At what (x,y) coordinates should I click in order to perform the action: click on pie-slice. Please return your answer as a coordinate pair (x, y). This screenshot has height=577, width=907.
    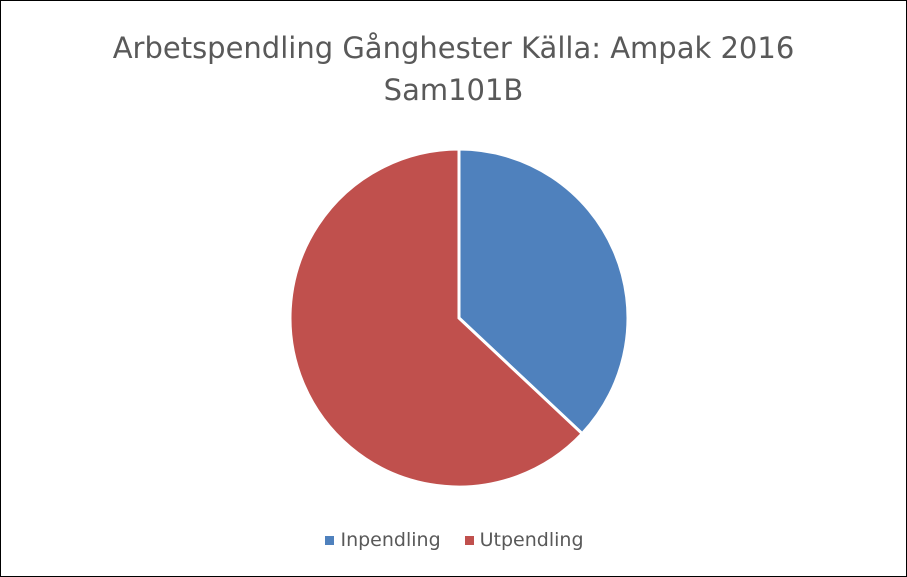
    Looking at the image, I should click on (543, 291).